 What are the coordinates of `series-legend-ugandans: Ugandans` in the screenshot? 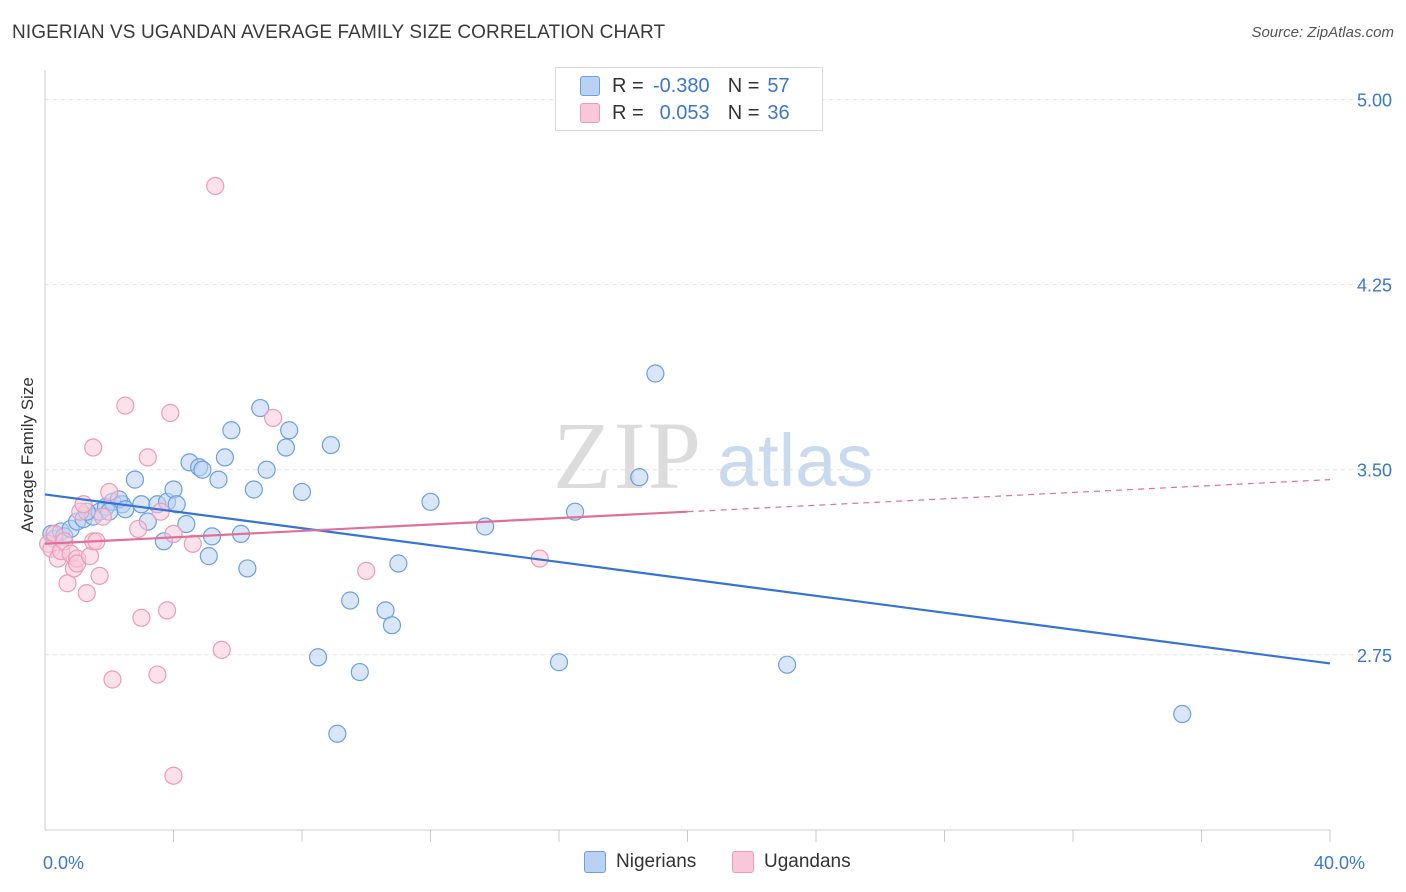 It's located at (791, 862).